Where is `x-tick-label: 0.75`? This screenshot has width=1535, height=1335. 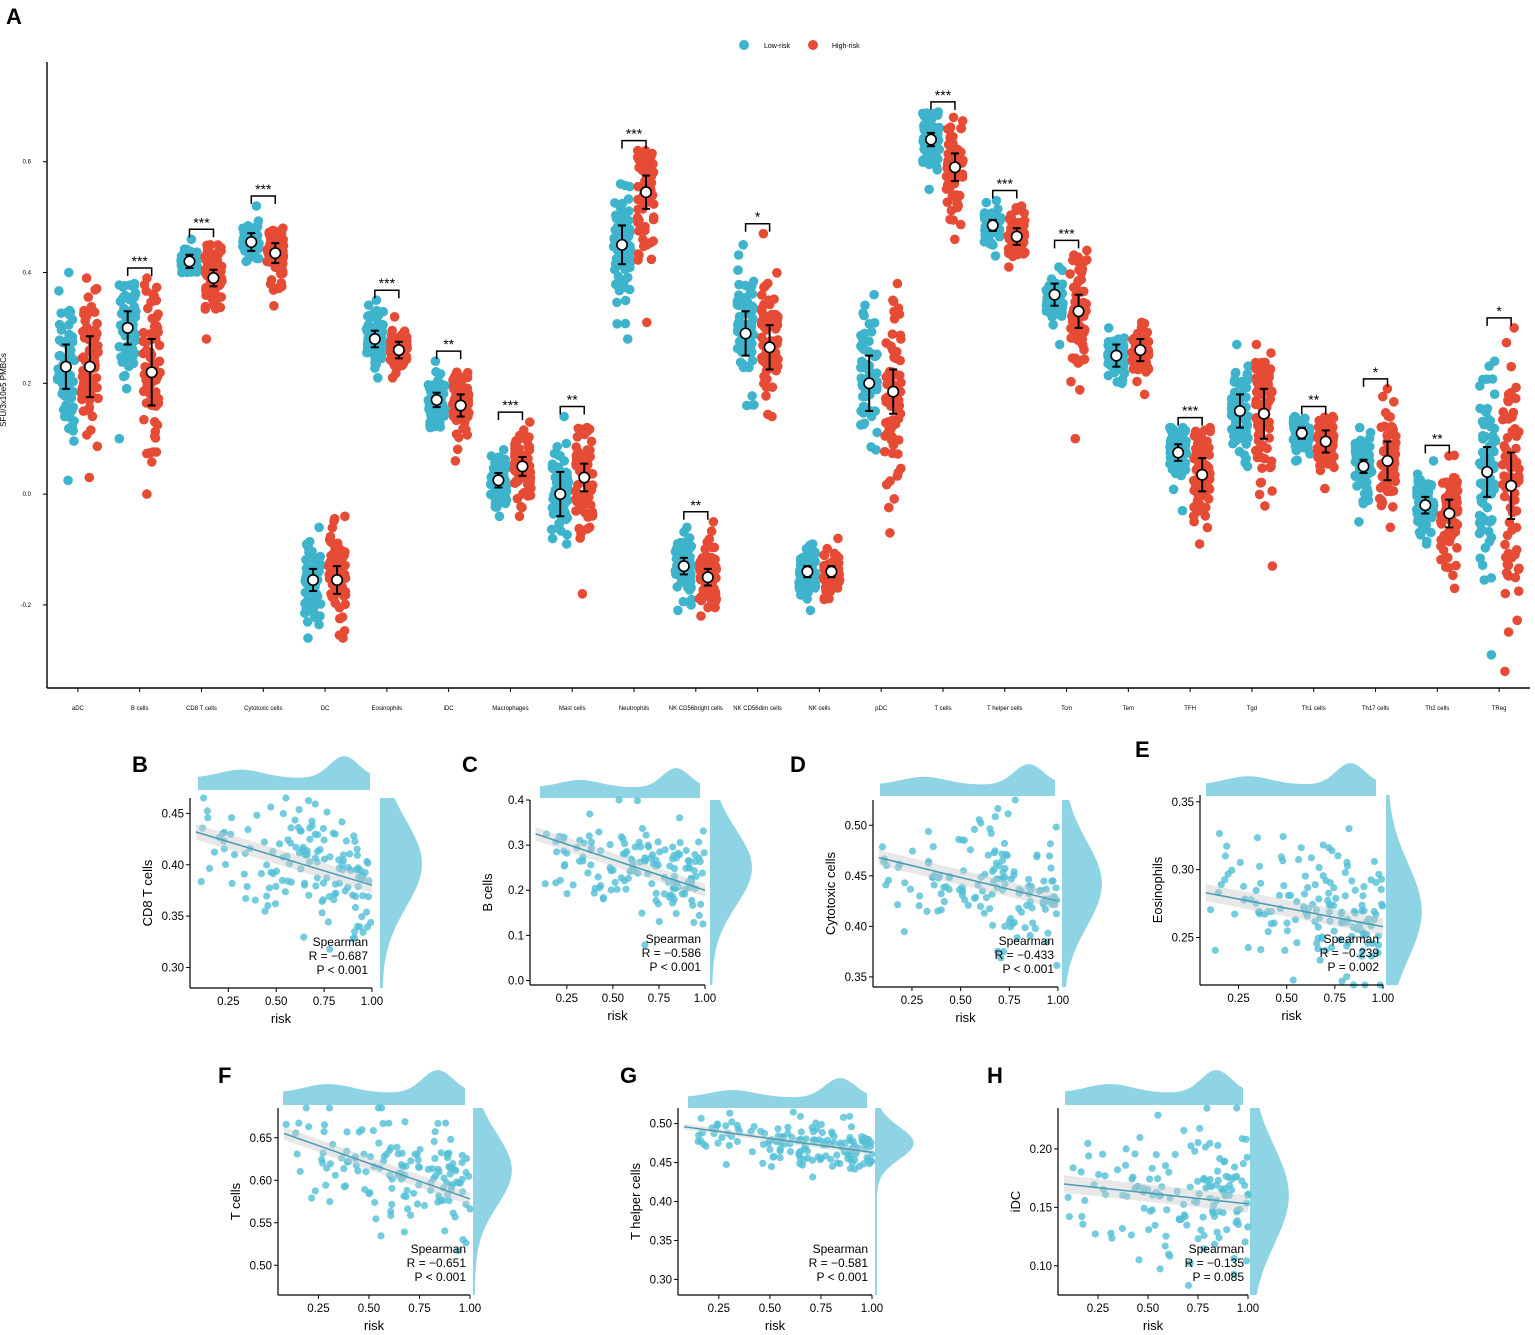
x-tick-label: 0.75 is located at coordinates (1009, 1001).